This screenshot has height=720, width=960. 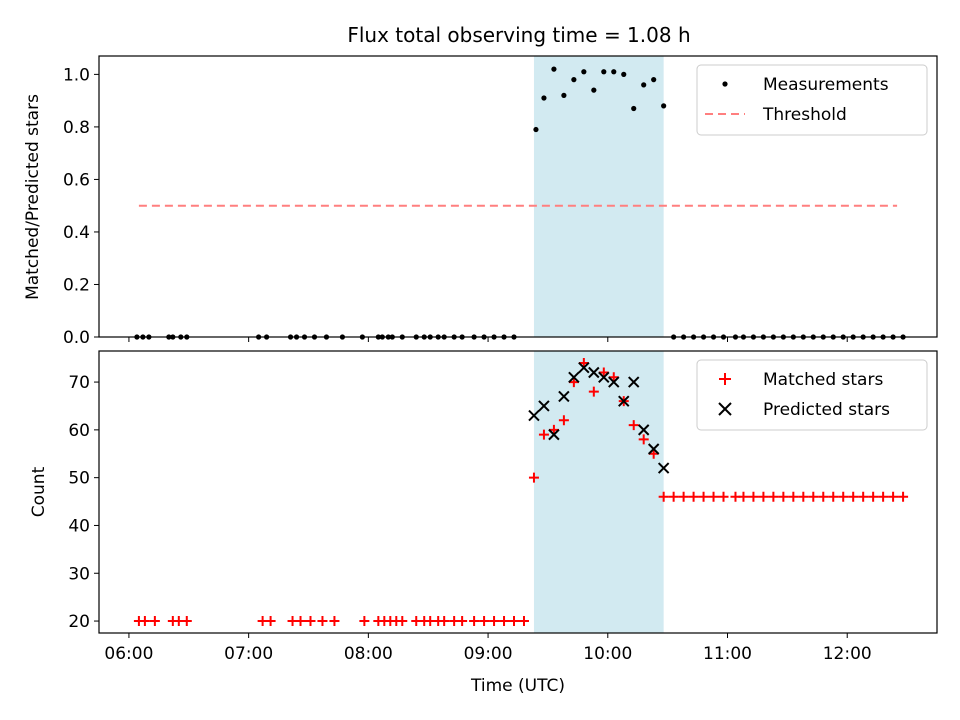 What do you see at coordinates (128, 654) in the screenshot?
I see `bottom-x-tick-label: 06:00` at bounding box center [128, 654].